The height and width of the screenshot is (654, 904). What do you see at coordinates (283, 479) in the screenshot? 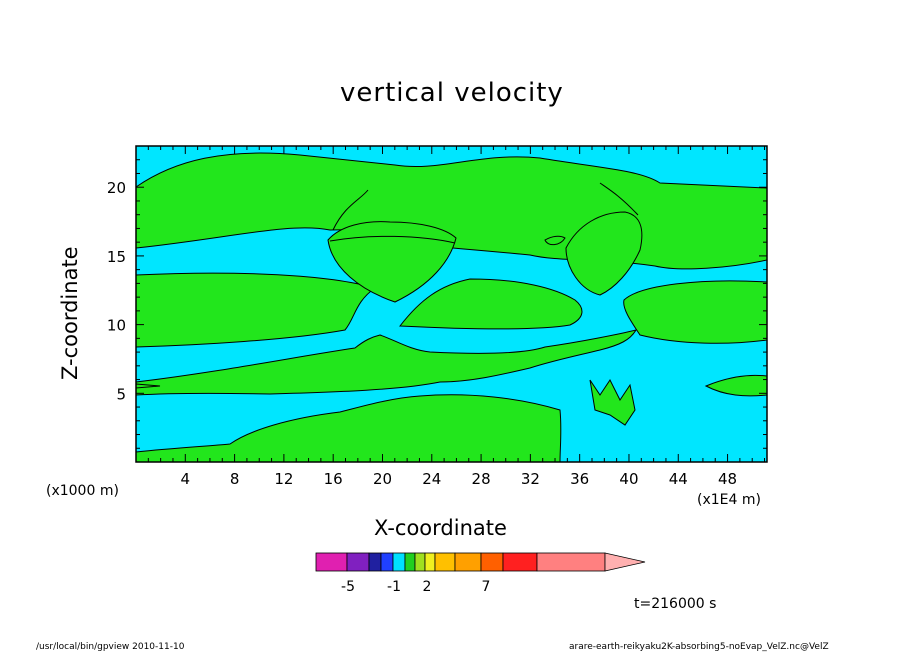
I see `x-tick-label: 12` at bounding box center [283, 479].